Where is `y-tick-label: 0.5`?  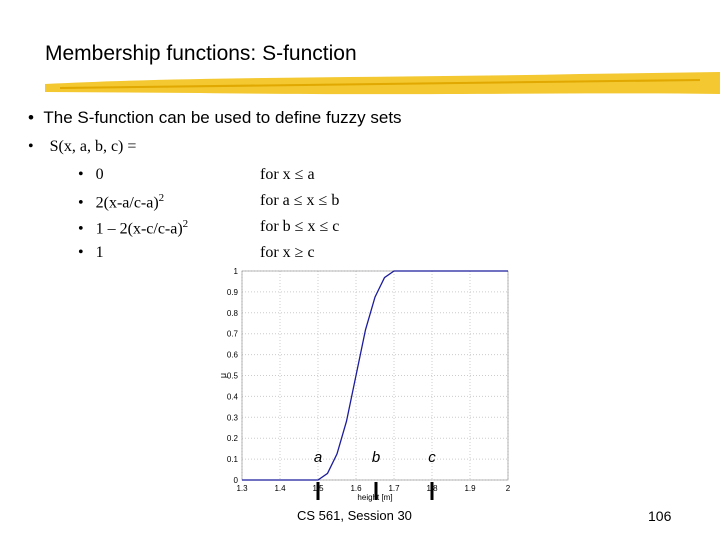 y-tick-label: 0.5 is located at coordinates (233, 376).